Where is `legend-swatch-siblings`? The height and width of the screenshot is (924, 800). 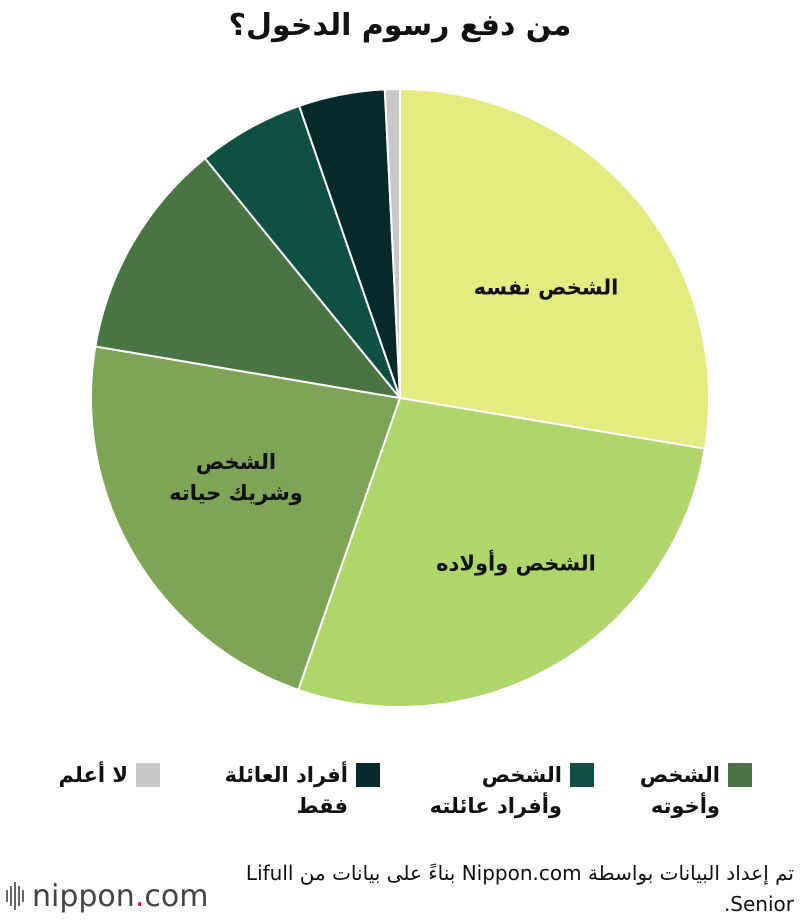 legend-swatch-siblings is located at coordinates (740, 775).